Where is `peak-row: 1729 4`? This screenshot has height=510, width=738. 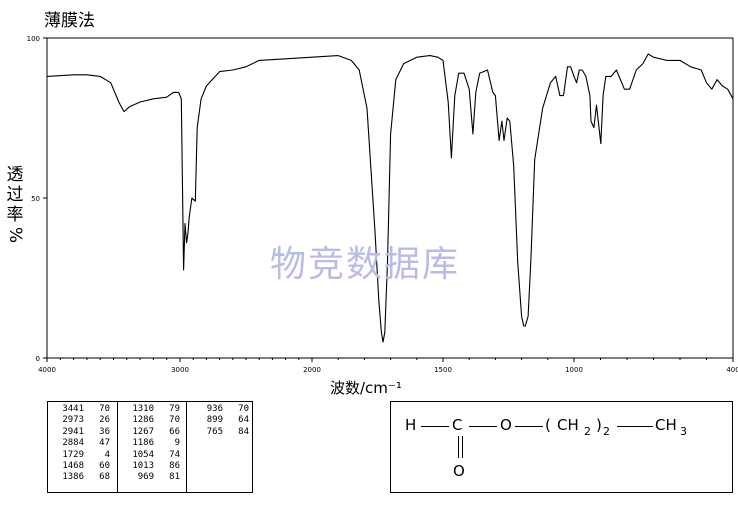
peak-row: 1729 4 is located at coordinates (82, 455).